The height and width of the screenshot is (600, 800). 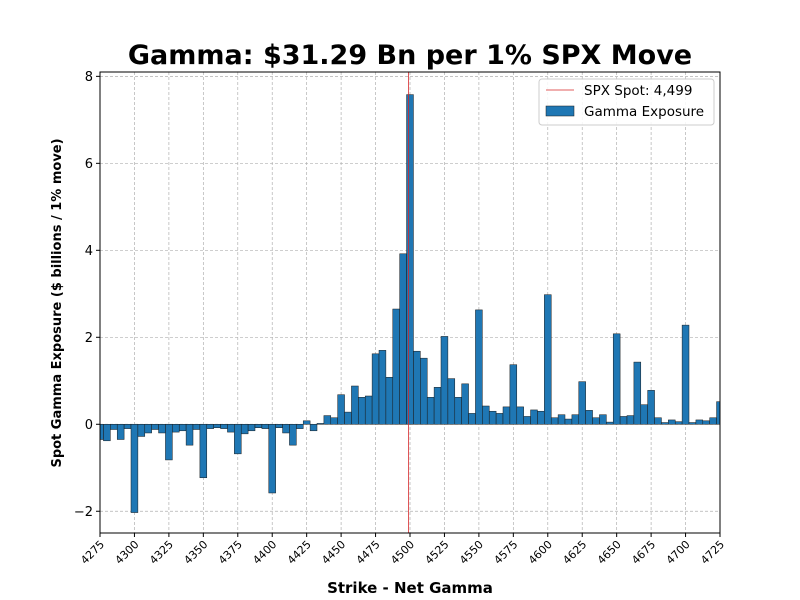 What do you see at coordinates (678, 552) in the screenshot?
I see `x-tick-label: 4700` at bounding box center [678, 552].